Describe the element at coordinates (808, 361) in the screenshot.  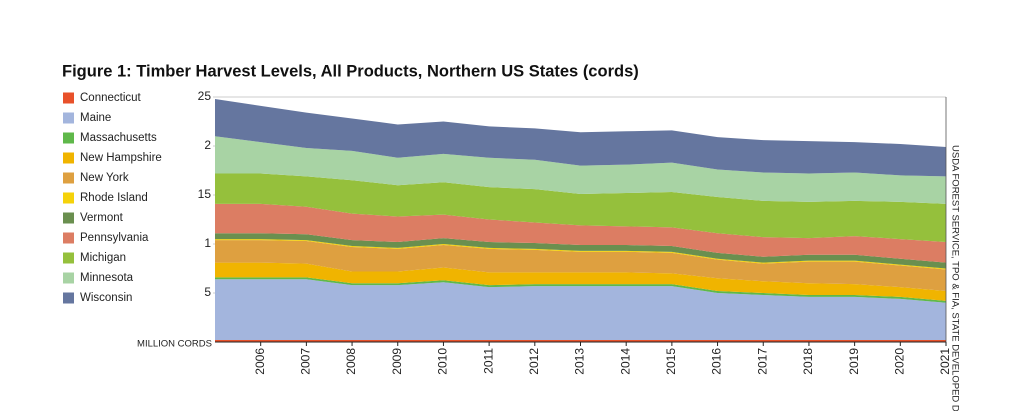
I see `x-tick-label: 2018` at that location.